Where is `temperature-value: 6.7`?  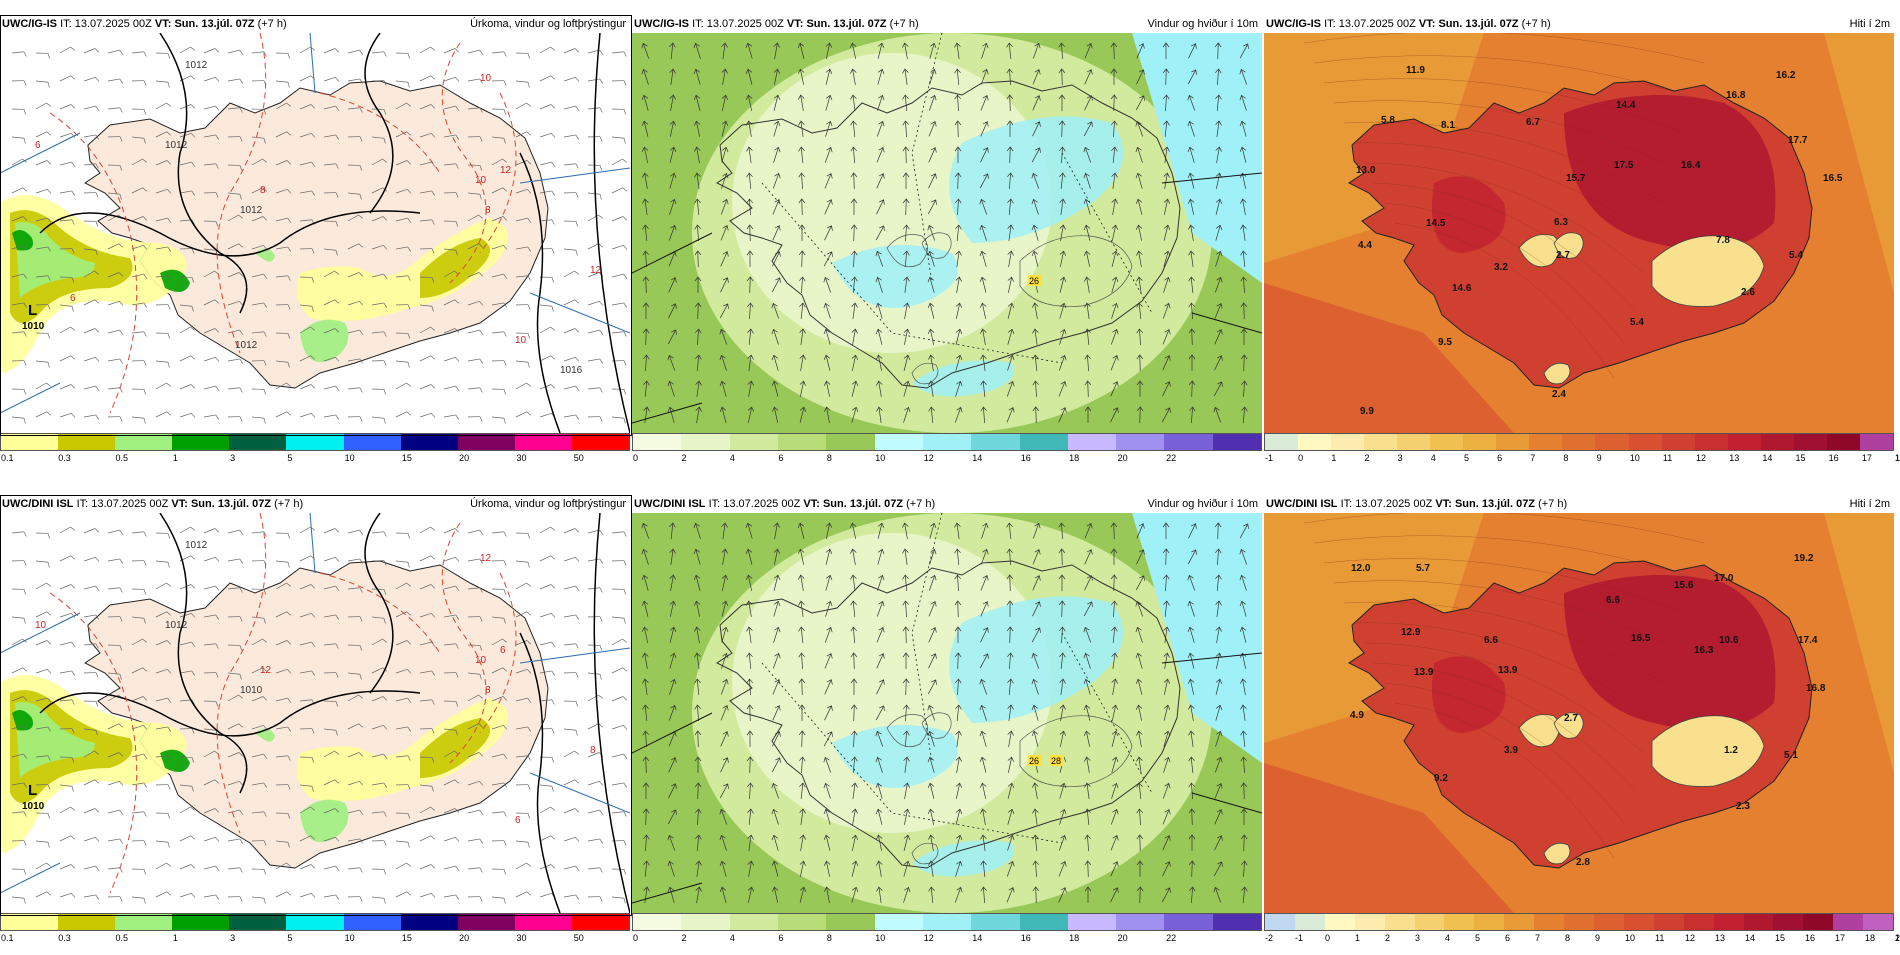
temperature-value: 6.7 is located at coordinates (1533, 122).